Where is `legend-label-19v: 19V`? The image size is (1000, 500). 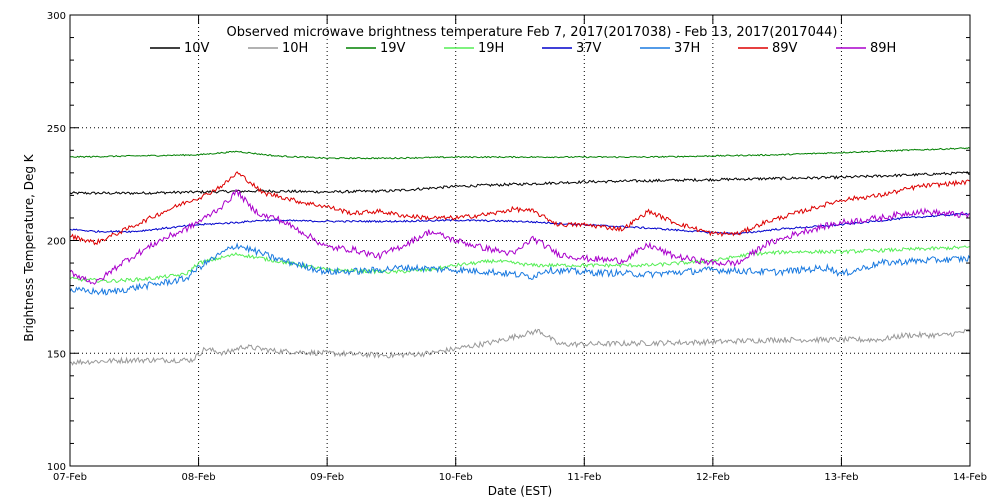
legend-label-19v: 19V is located at coordinates (393, 48).